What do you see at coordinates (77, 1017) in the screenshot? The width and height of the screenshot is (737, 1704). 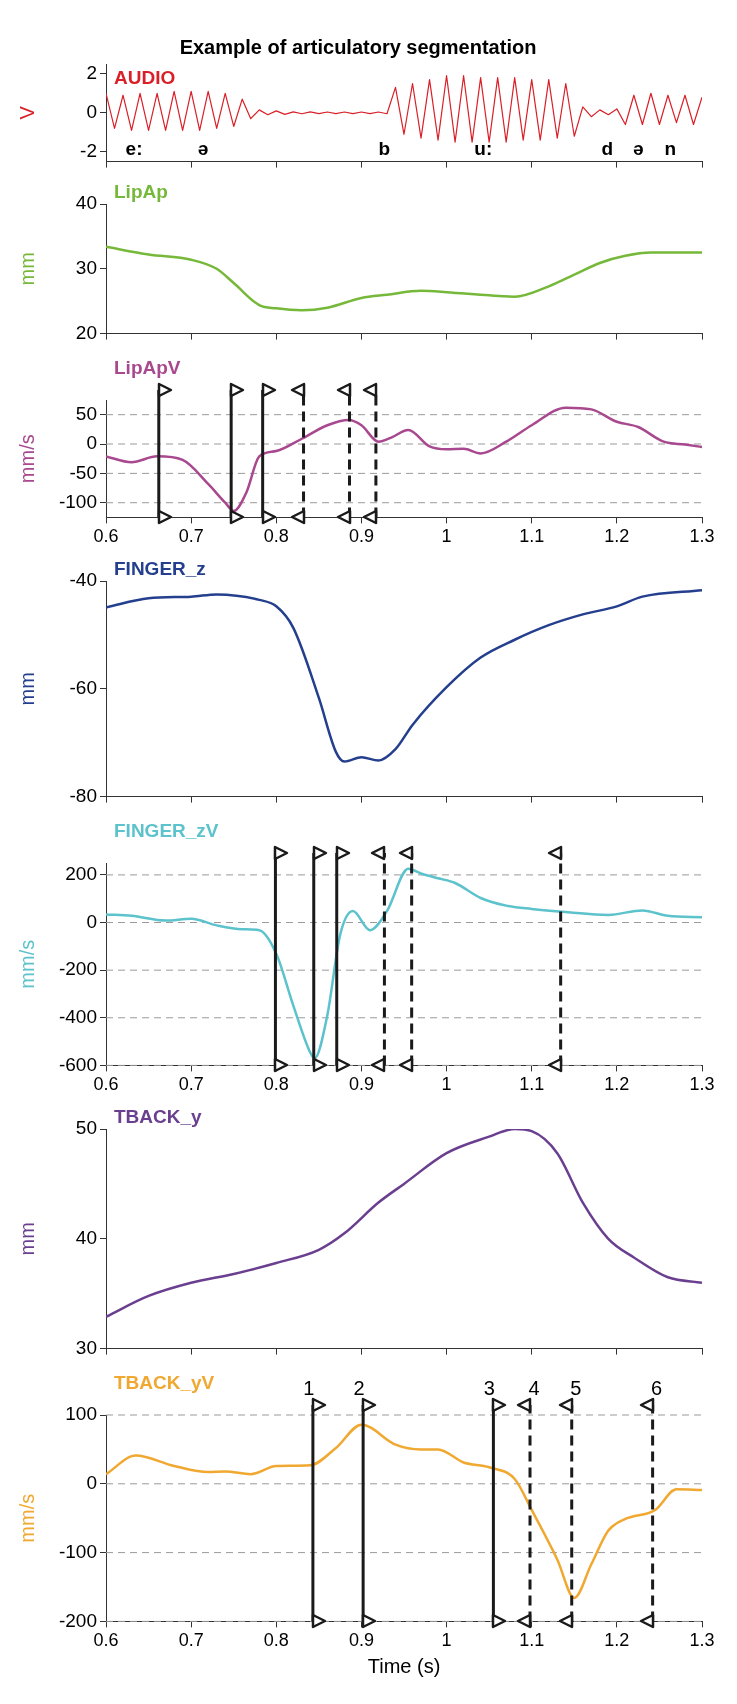 I see `y-tick-label: -400` at bounding box center [77, 1017].